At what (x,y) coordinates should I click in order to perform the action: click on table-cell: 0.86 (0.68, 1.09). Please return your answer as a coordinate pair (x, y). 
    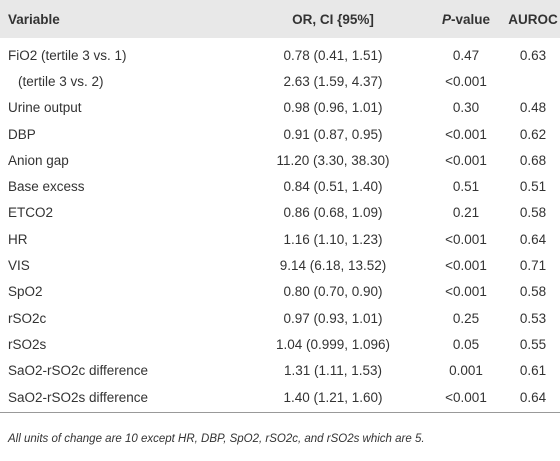
    Looking at the image, I should click on (333, 213).